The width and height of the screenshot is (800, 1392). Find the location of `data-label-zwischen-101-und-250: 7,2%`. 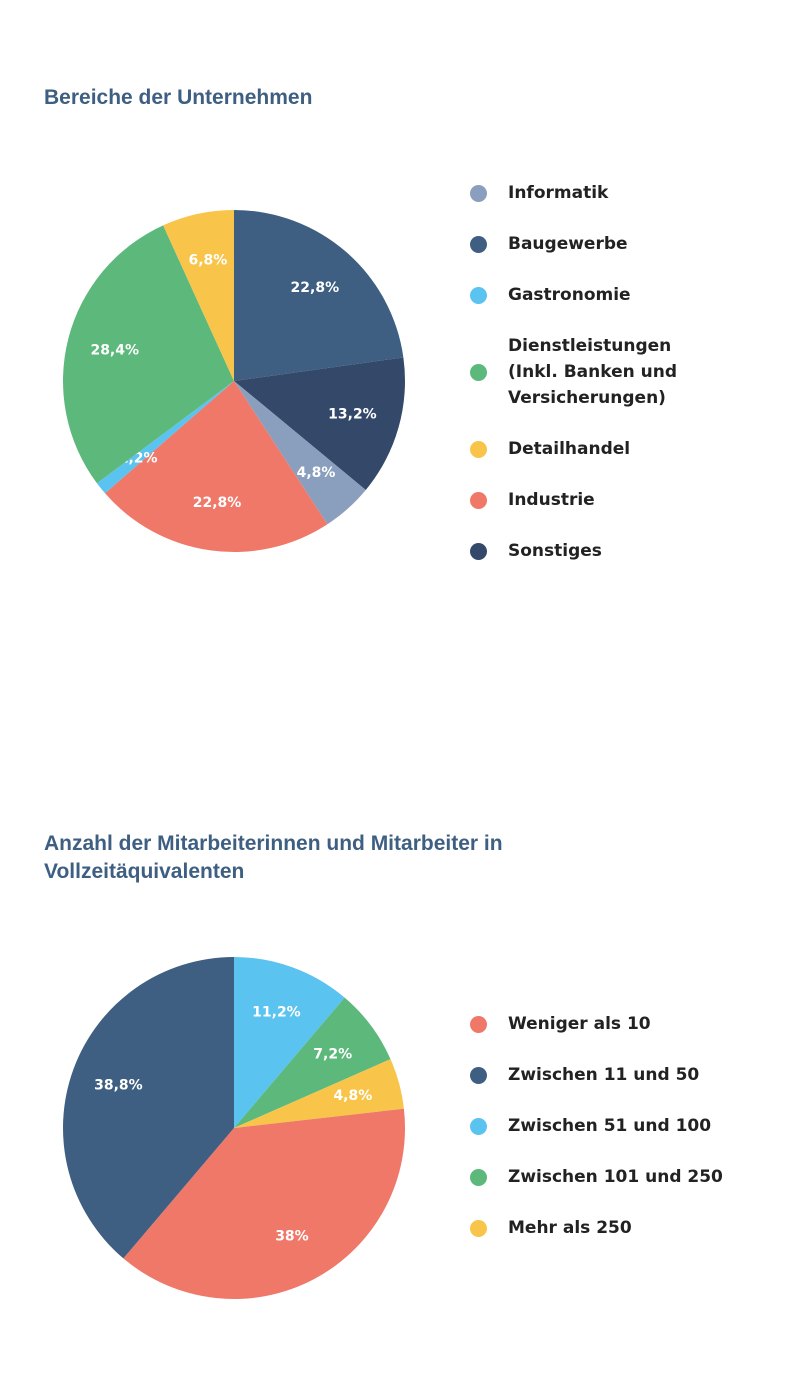

data-label-zwischen-101-und-250: 7,2% is located at coordinates (332, 1054).